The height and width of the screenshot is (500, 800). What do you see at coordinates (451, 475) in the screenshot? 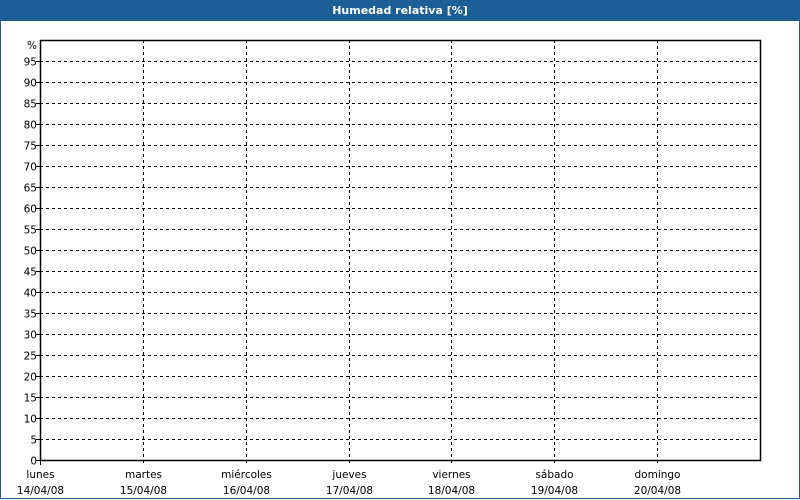
I see `x-day-label: viernes` at bounding box center [451, 475].